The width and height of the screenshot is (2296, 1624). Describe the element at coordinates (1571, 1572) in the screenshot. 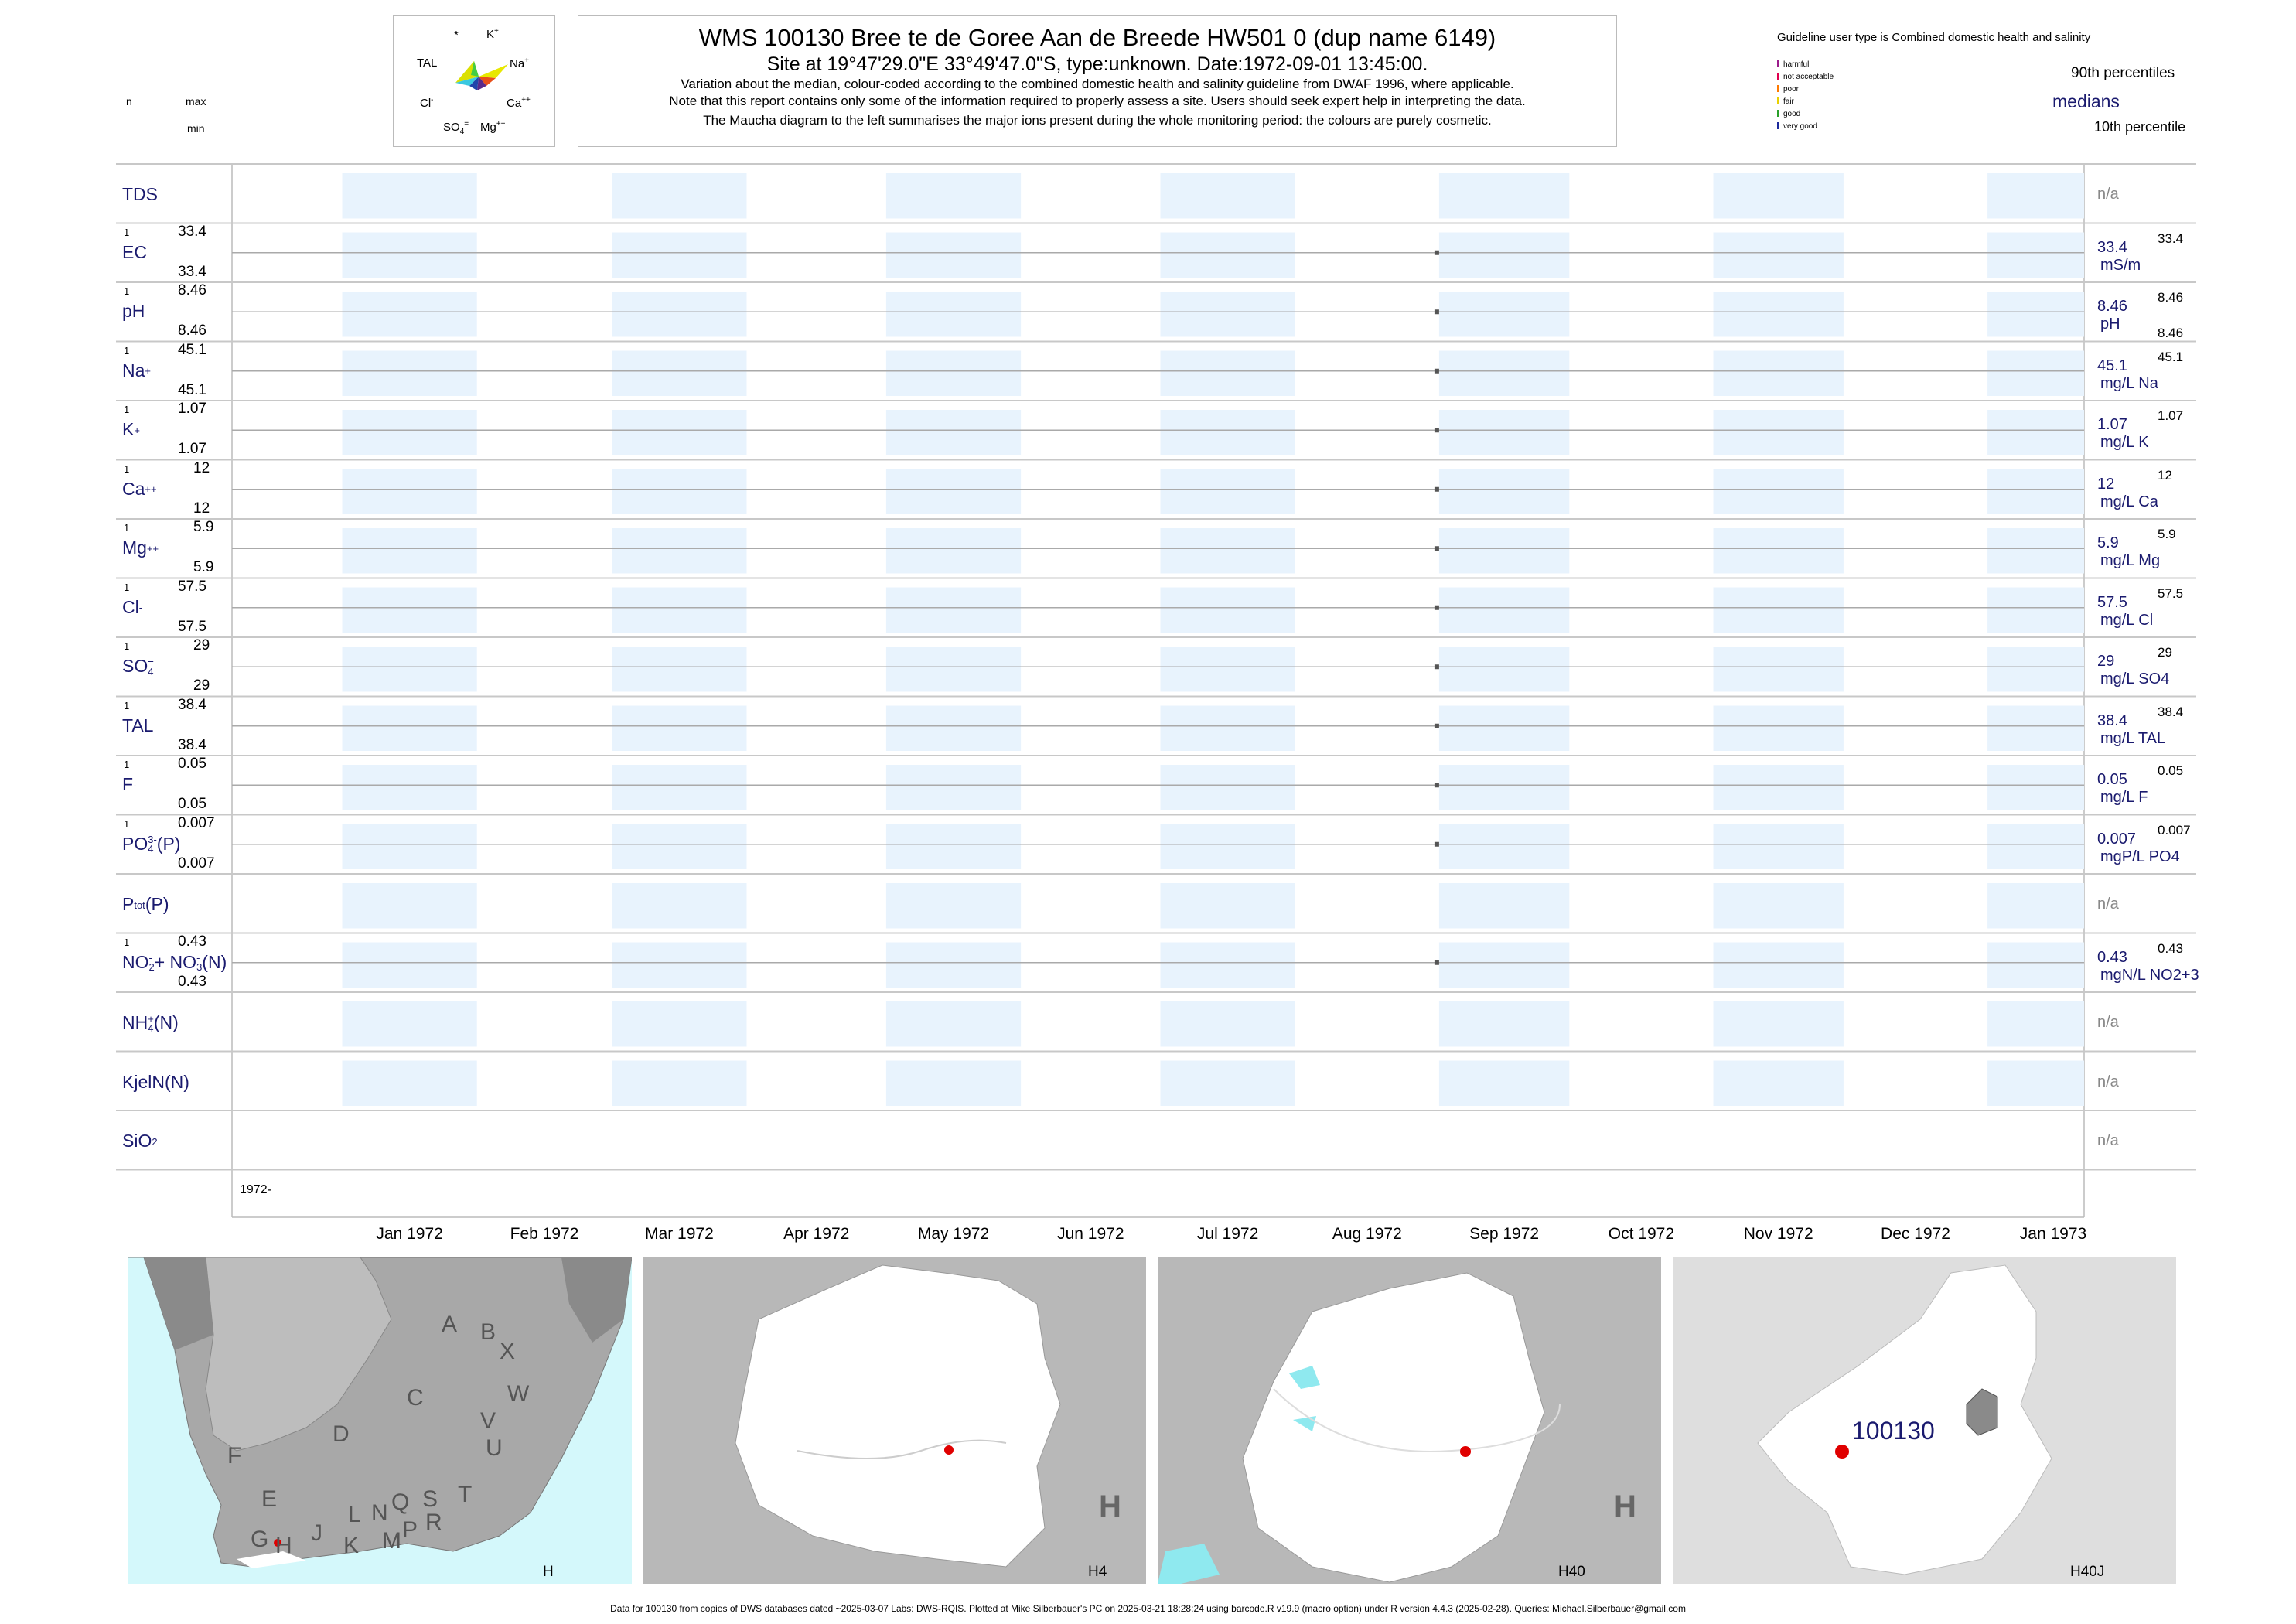

I see `map-code-h40: H40` at that location.